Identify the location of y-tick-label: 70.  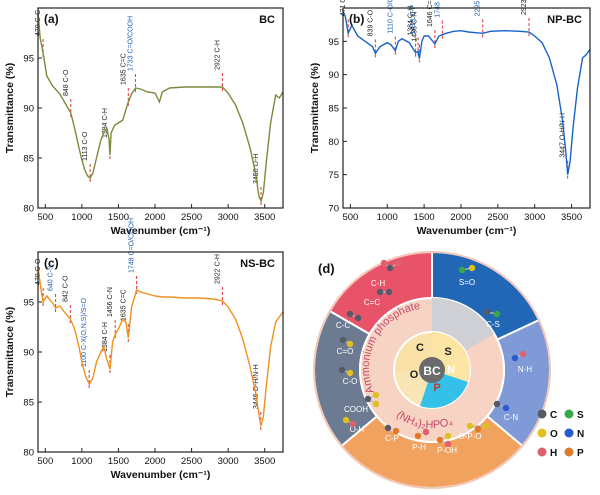
(333, 209).